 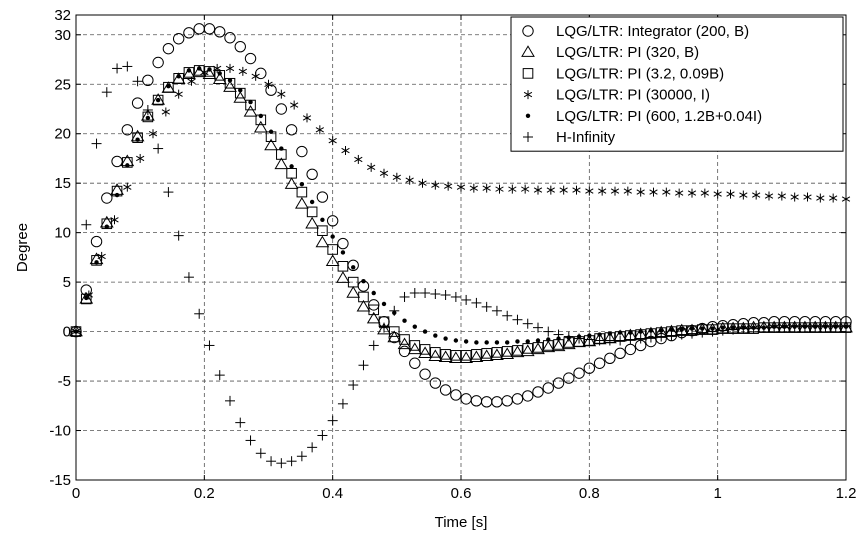 What do you see at coordinates (62, 183) in the screenshot?
I see `y-tick-label: 15` at bounding box center [62, 183].